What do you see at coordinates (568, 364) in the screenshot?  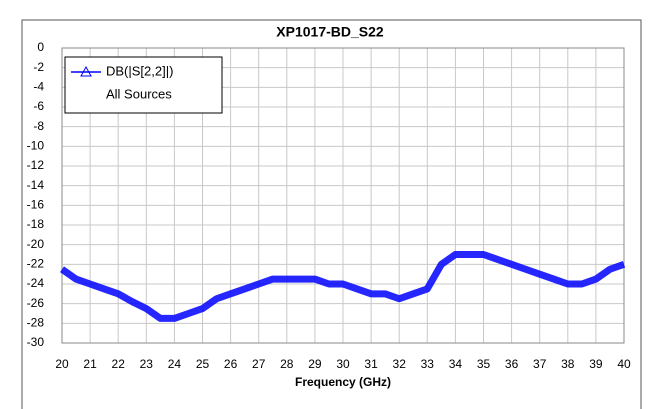 I see `x-tick-label: 38` at bounding box center [568, 364].